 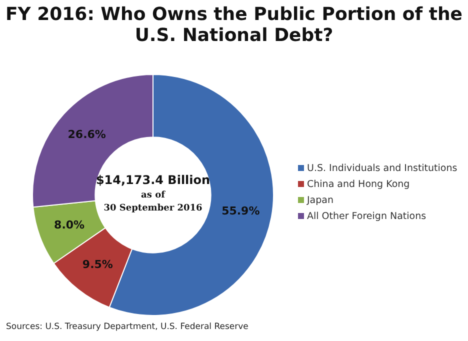 What do you see at coordinates (127, 327) in the screenshot?
I see `source-note: Sources: U.S. Treasury Department, U.S. Federal Reserve` at bounding box center [127, 327].